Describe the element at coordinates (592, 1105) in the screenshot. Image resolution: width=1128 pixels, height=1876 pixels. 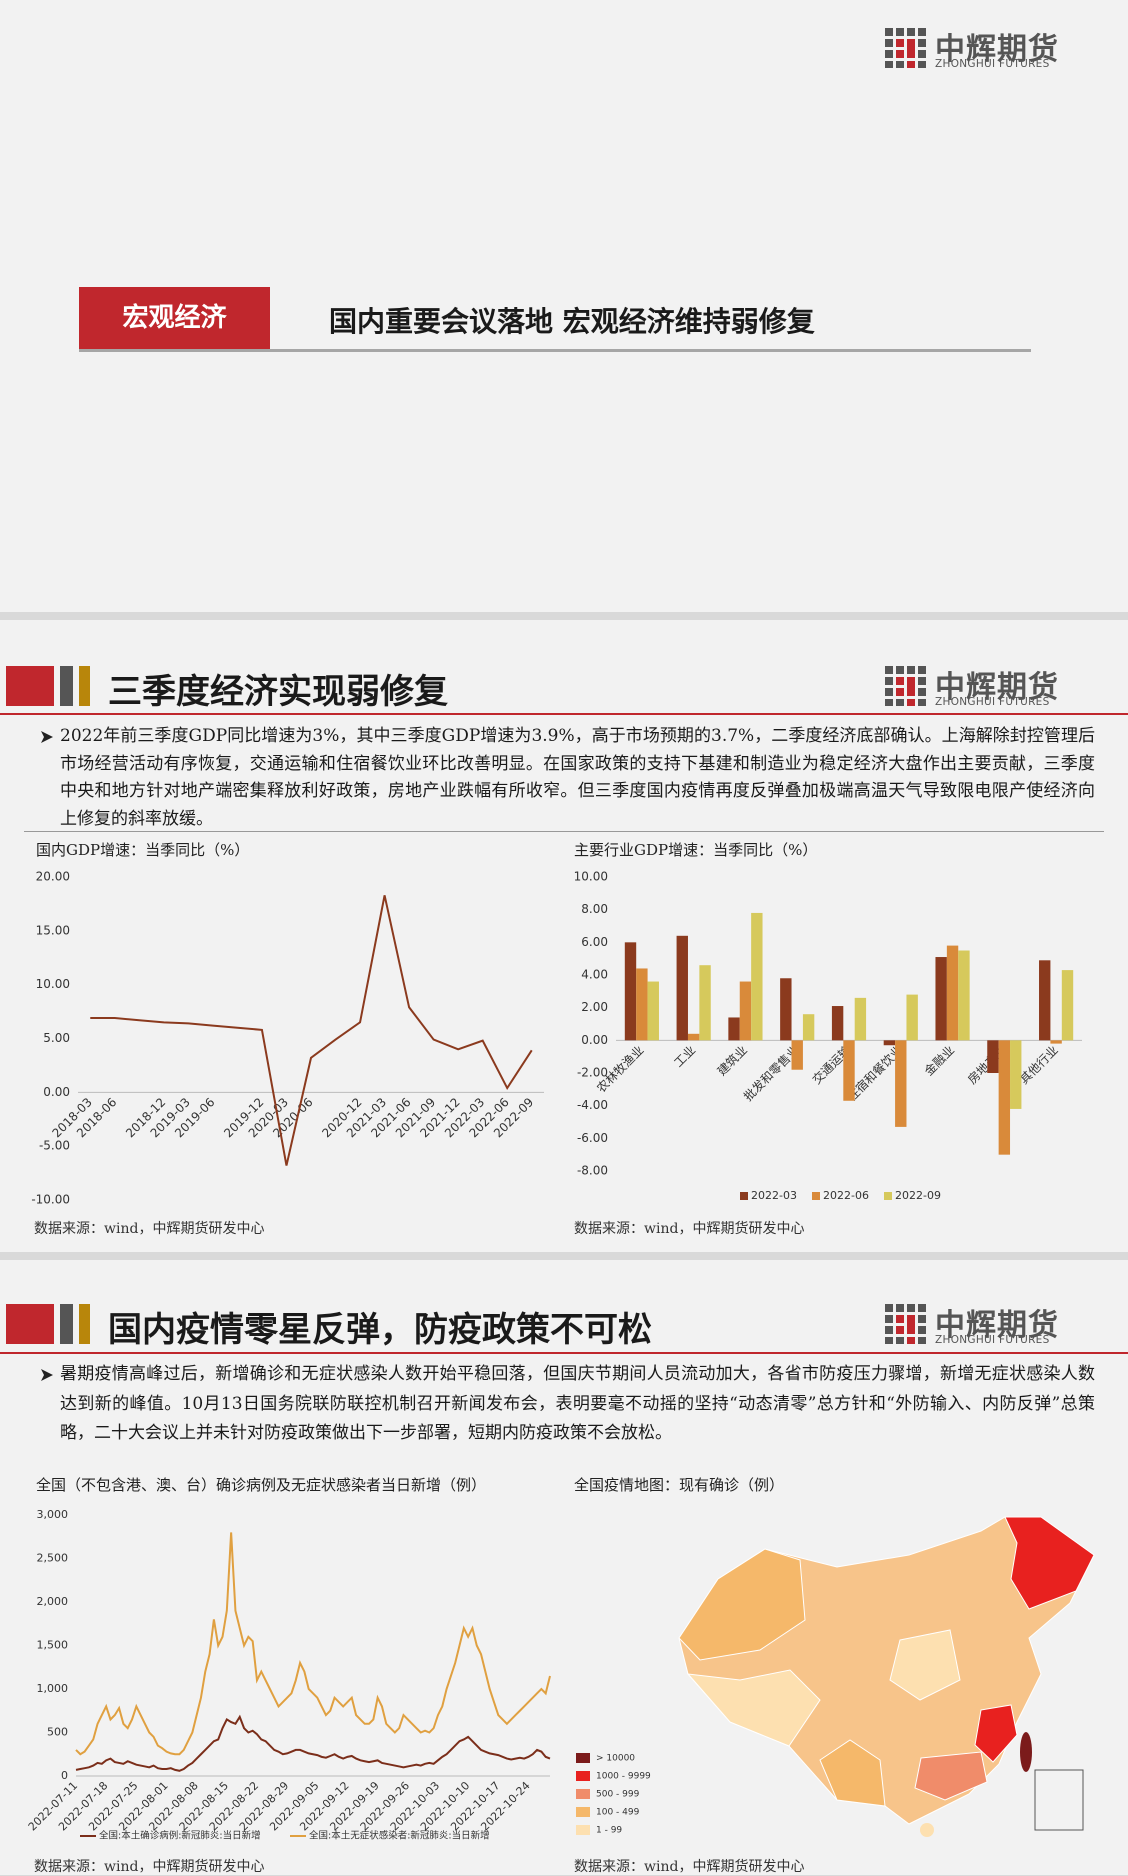
I see `y-tick-label: -4.00` at that location.